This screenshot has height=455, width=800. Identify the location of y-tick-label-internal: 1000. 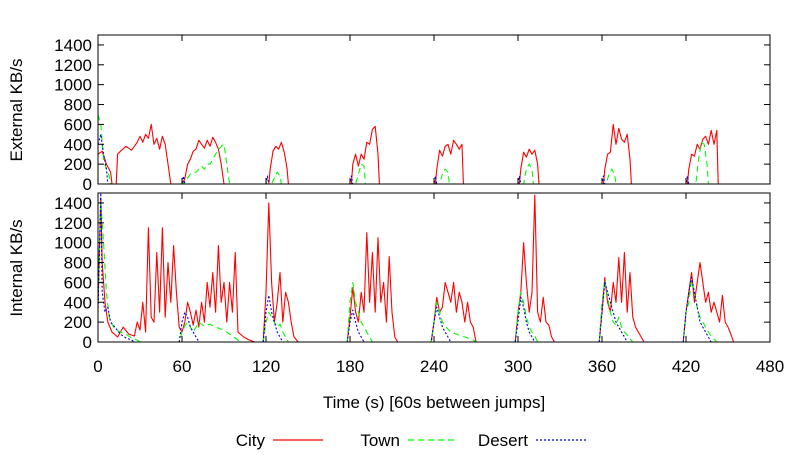
(73, 243).